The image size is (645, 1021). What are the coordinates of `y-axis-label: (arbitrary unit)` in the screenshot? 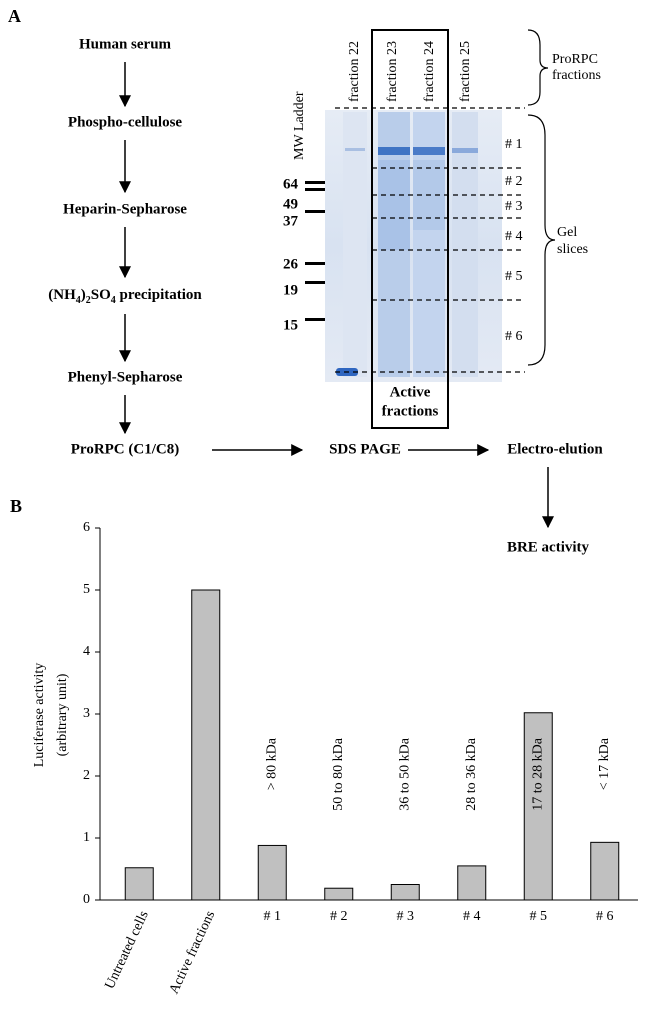 It's located at (62, 714).